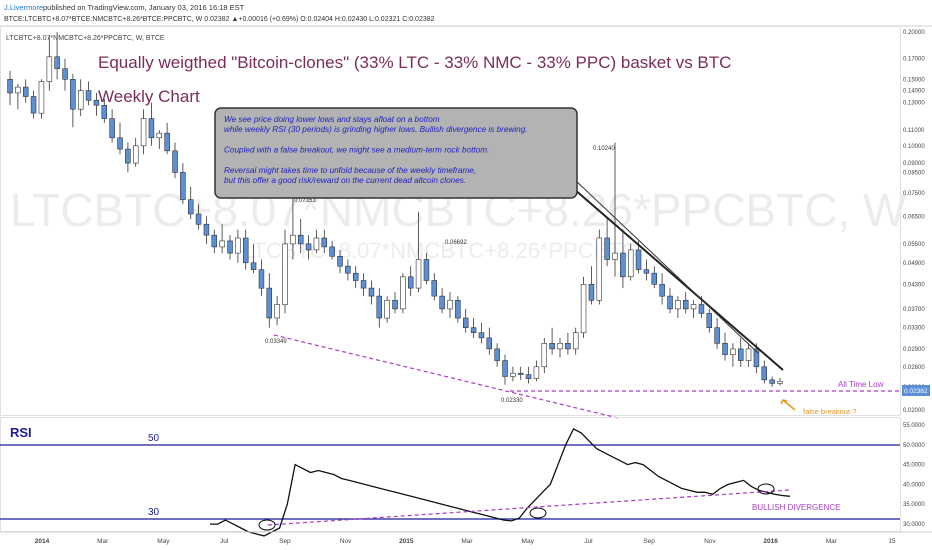 The image size is (932, 550). I want to click on rsi-divergence-line, so click(529, 507).